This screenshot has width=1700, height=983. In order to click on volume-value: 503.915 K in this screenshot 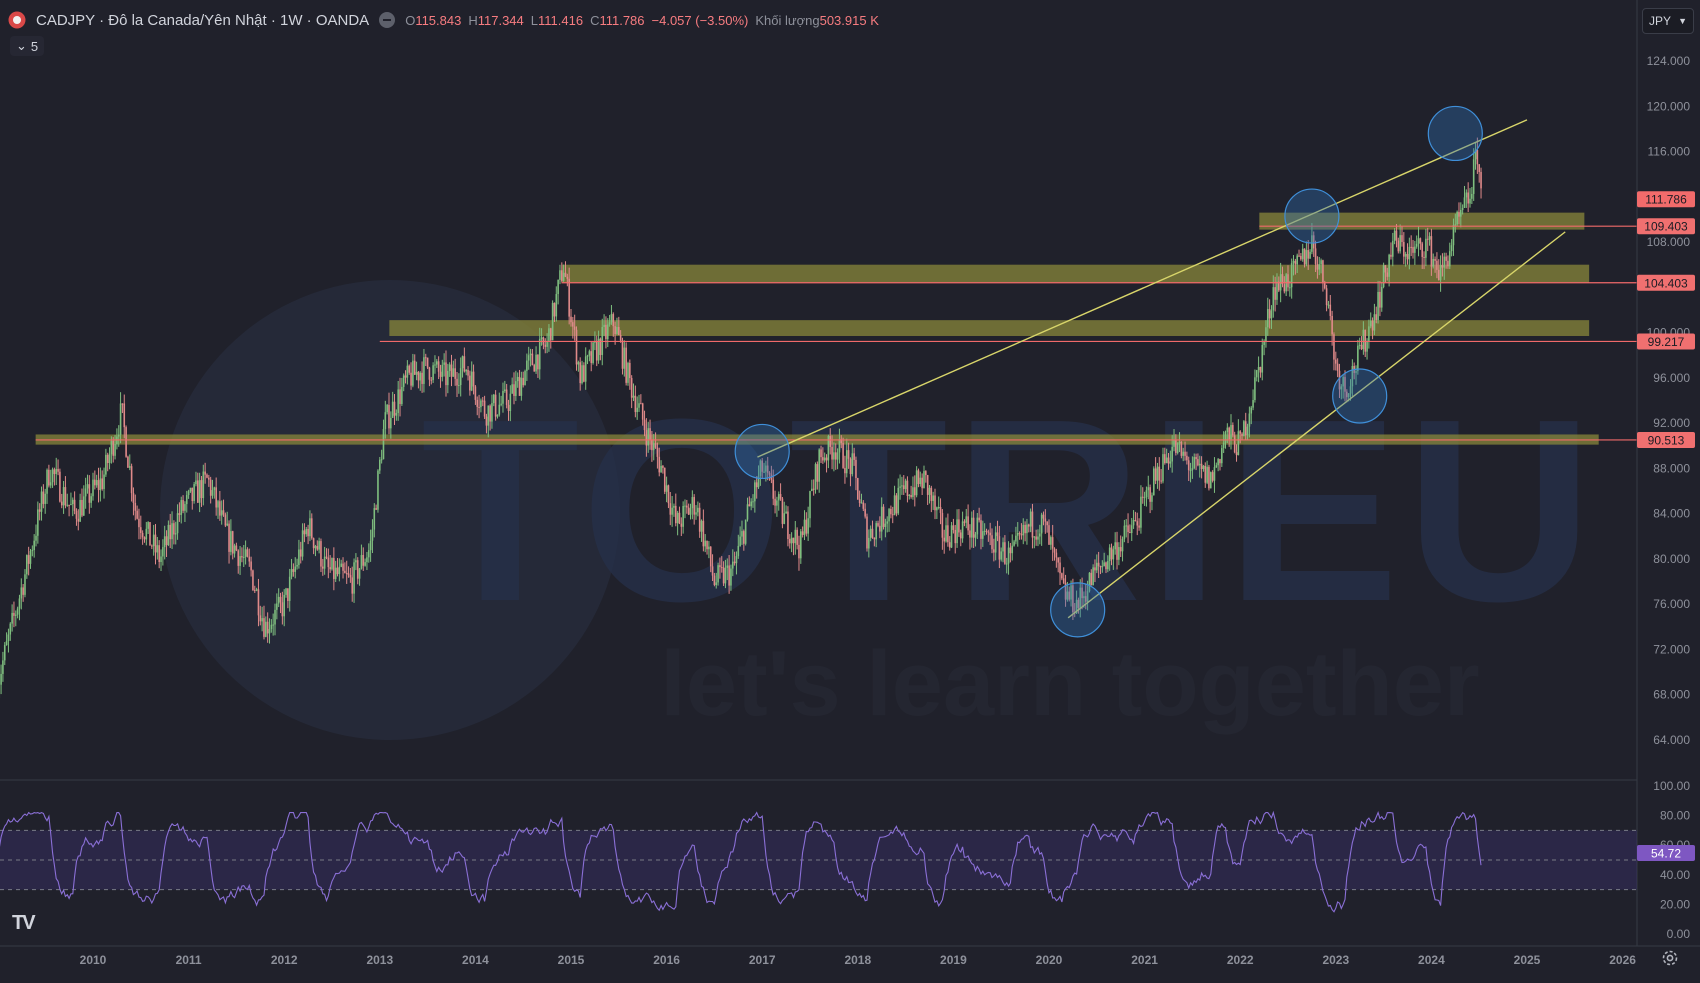, I will do `click(849, 20)`.